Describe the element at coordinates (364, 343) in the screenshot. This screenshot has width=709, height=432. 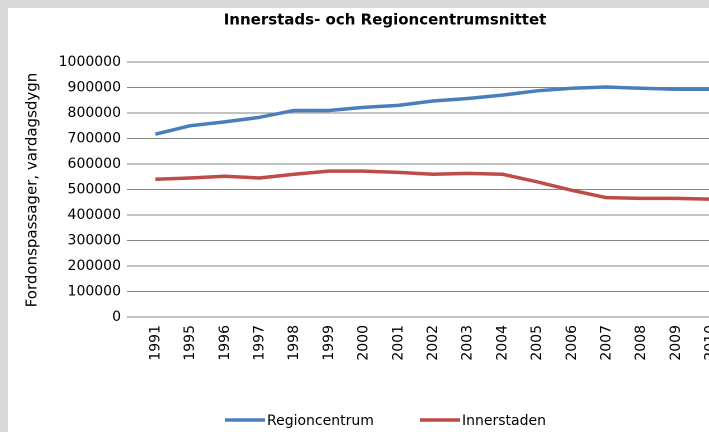
I see `x-tick-label: 2000` at that location.